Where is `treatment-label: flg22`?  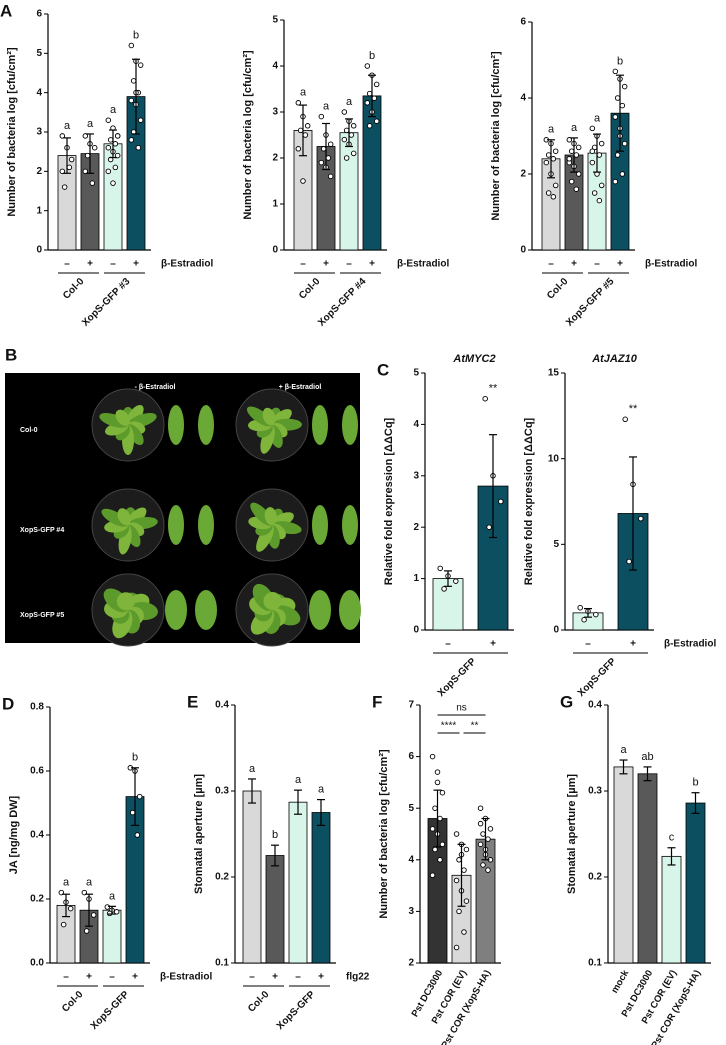 treatment-label: flg22 is located at coordinates (358, 977).